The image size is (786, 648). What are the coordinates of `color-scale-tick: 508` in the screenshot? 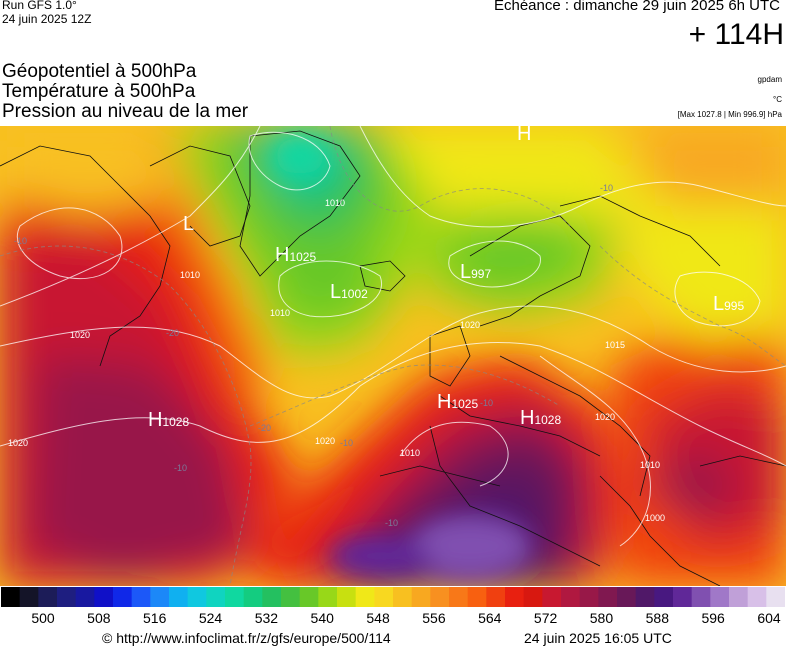 It's located at (99, 618).